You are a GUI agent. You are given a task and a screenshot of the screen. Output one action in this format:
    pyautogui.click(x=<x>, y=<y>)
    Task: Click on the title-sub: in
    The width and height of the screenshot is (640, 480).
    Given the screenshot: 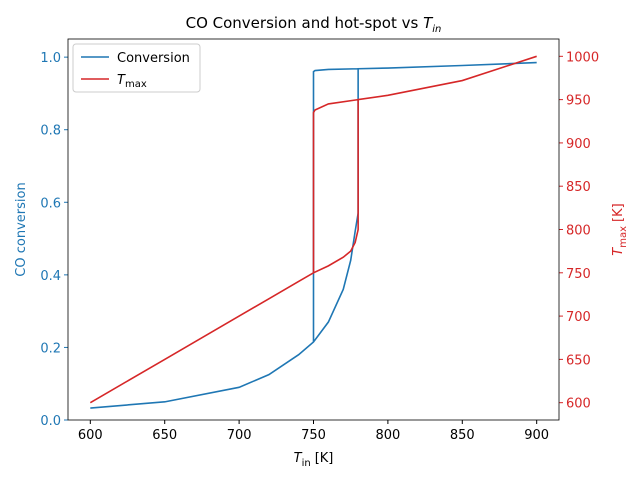 What is the action you would take?
    pyautogui.click(x=436, y=29)
    